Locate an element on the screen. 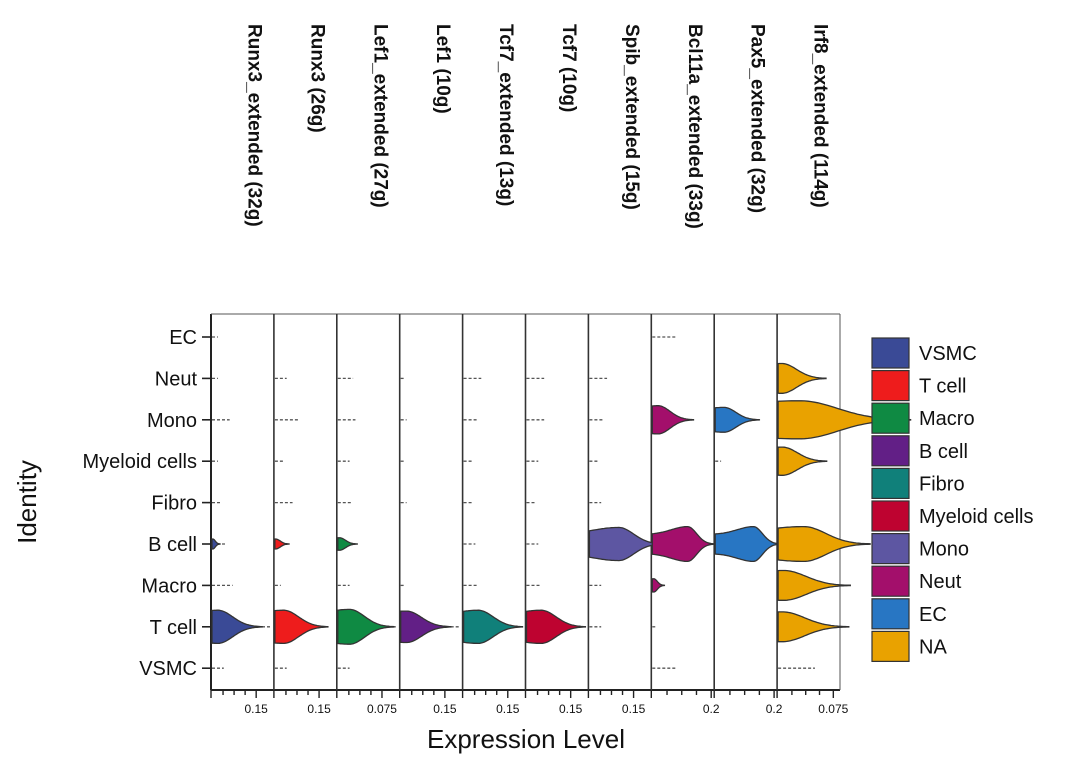  identity-label-b-cell: B cell is located at coordinates (172, 545).